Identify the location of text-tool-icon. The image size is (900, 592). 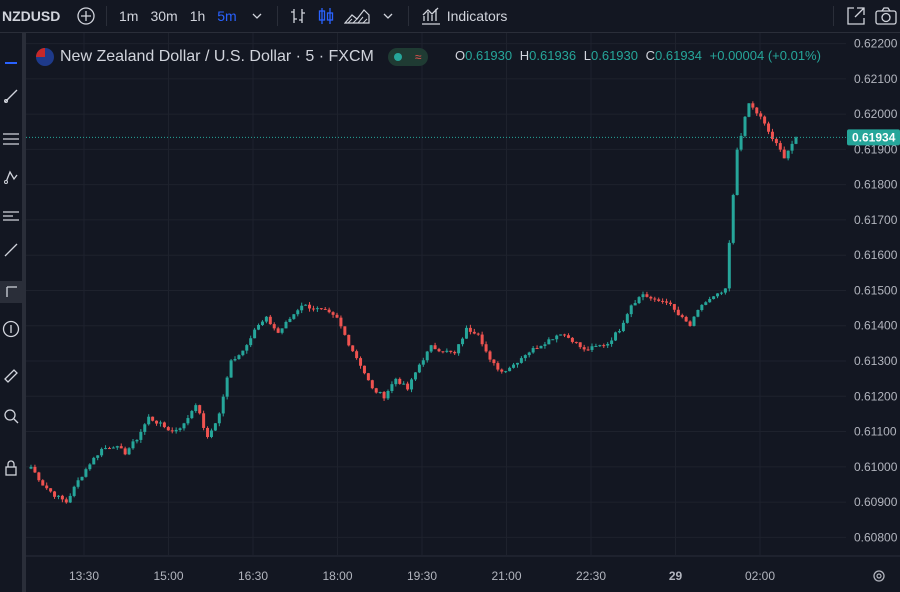
(11, 292).